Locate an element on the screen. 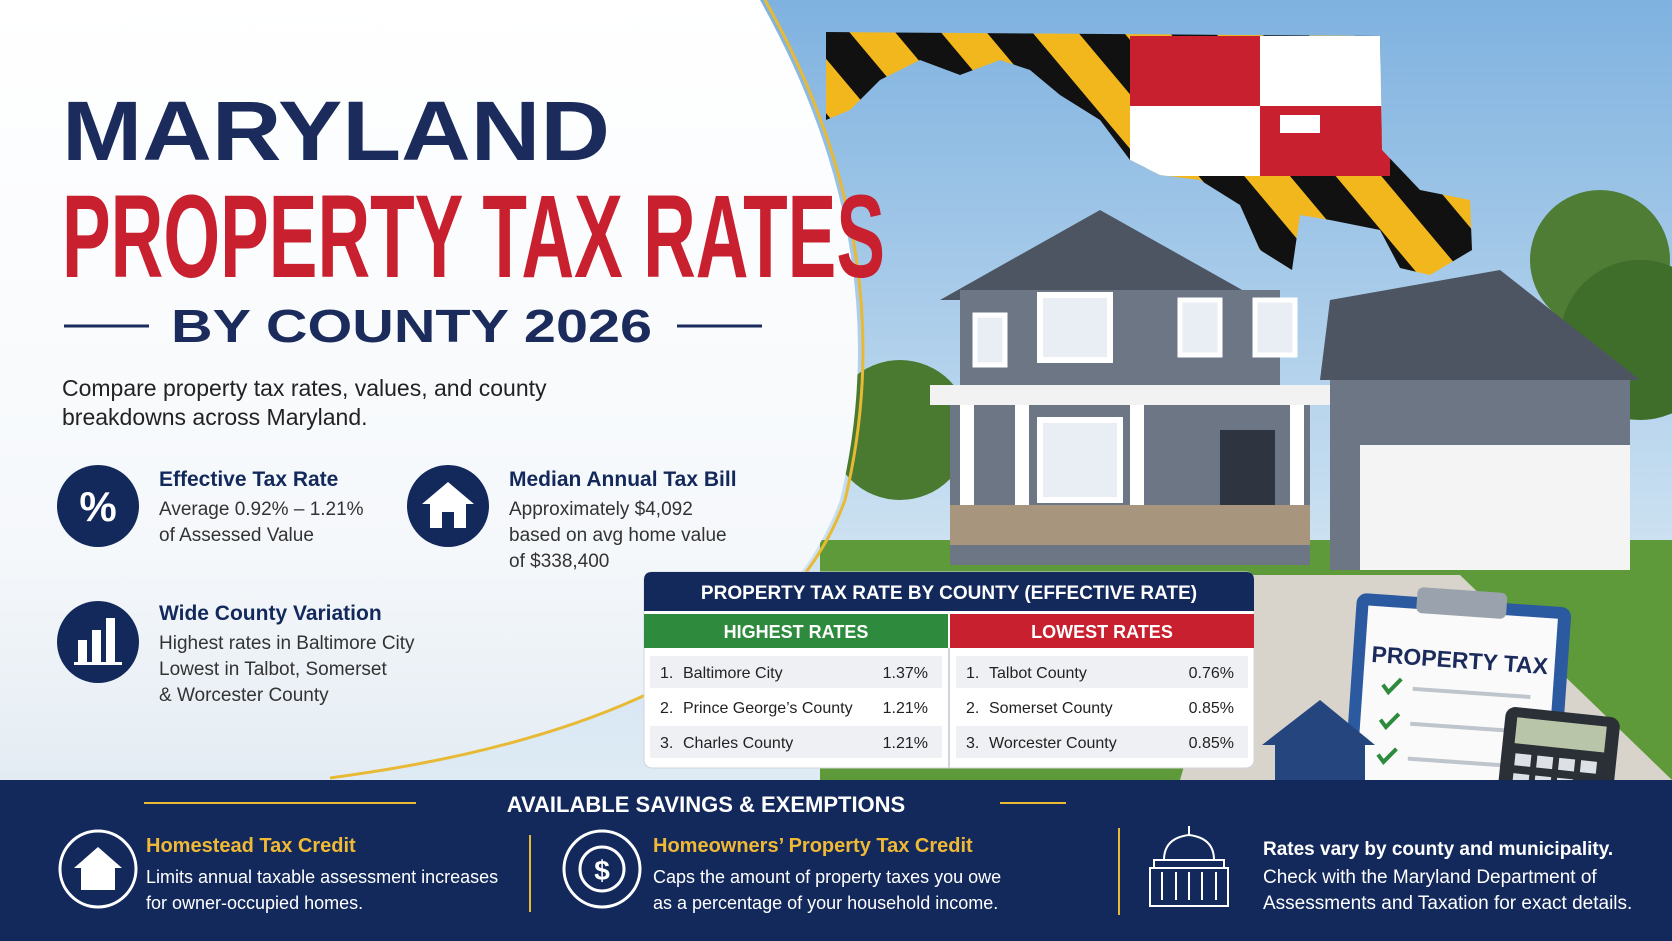 The width and height of the screenshot is (1672, 941). stat-icon-symbol: % is located at coordinates (97, 506).